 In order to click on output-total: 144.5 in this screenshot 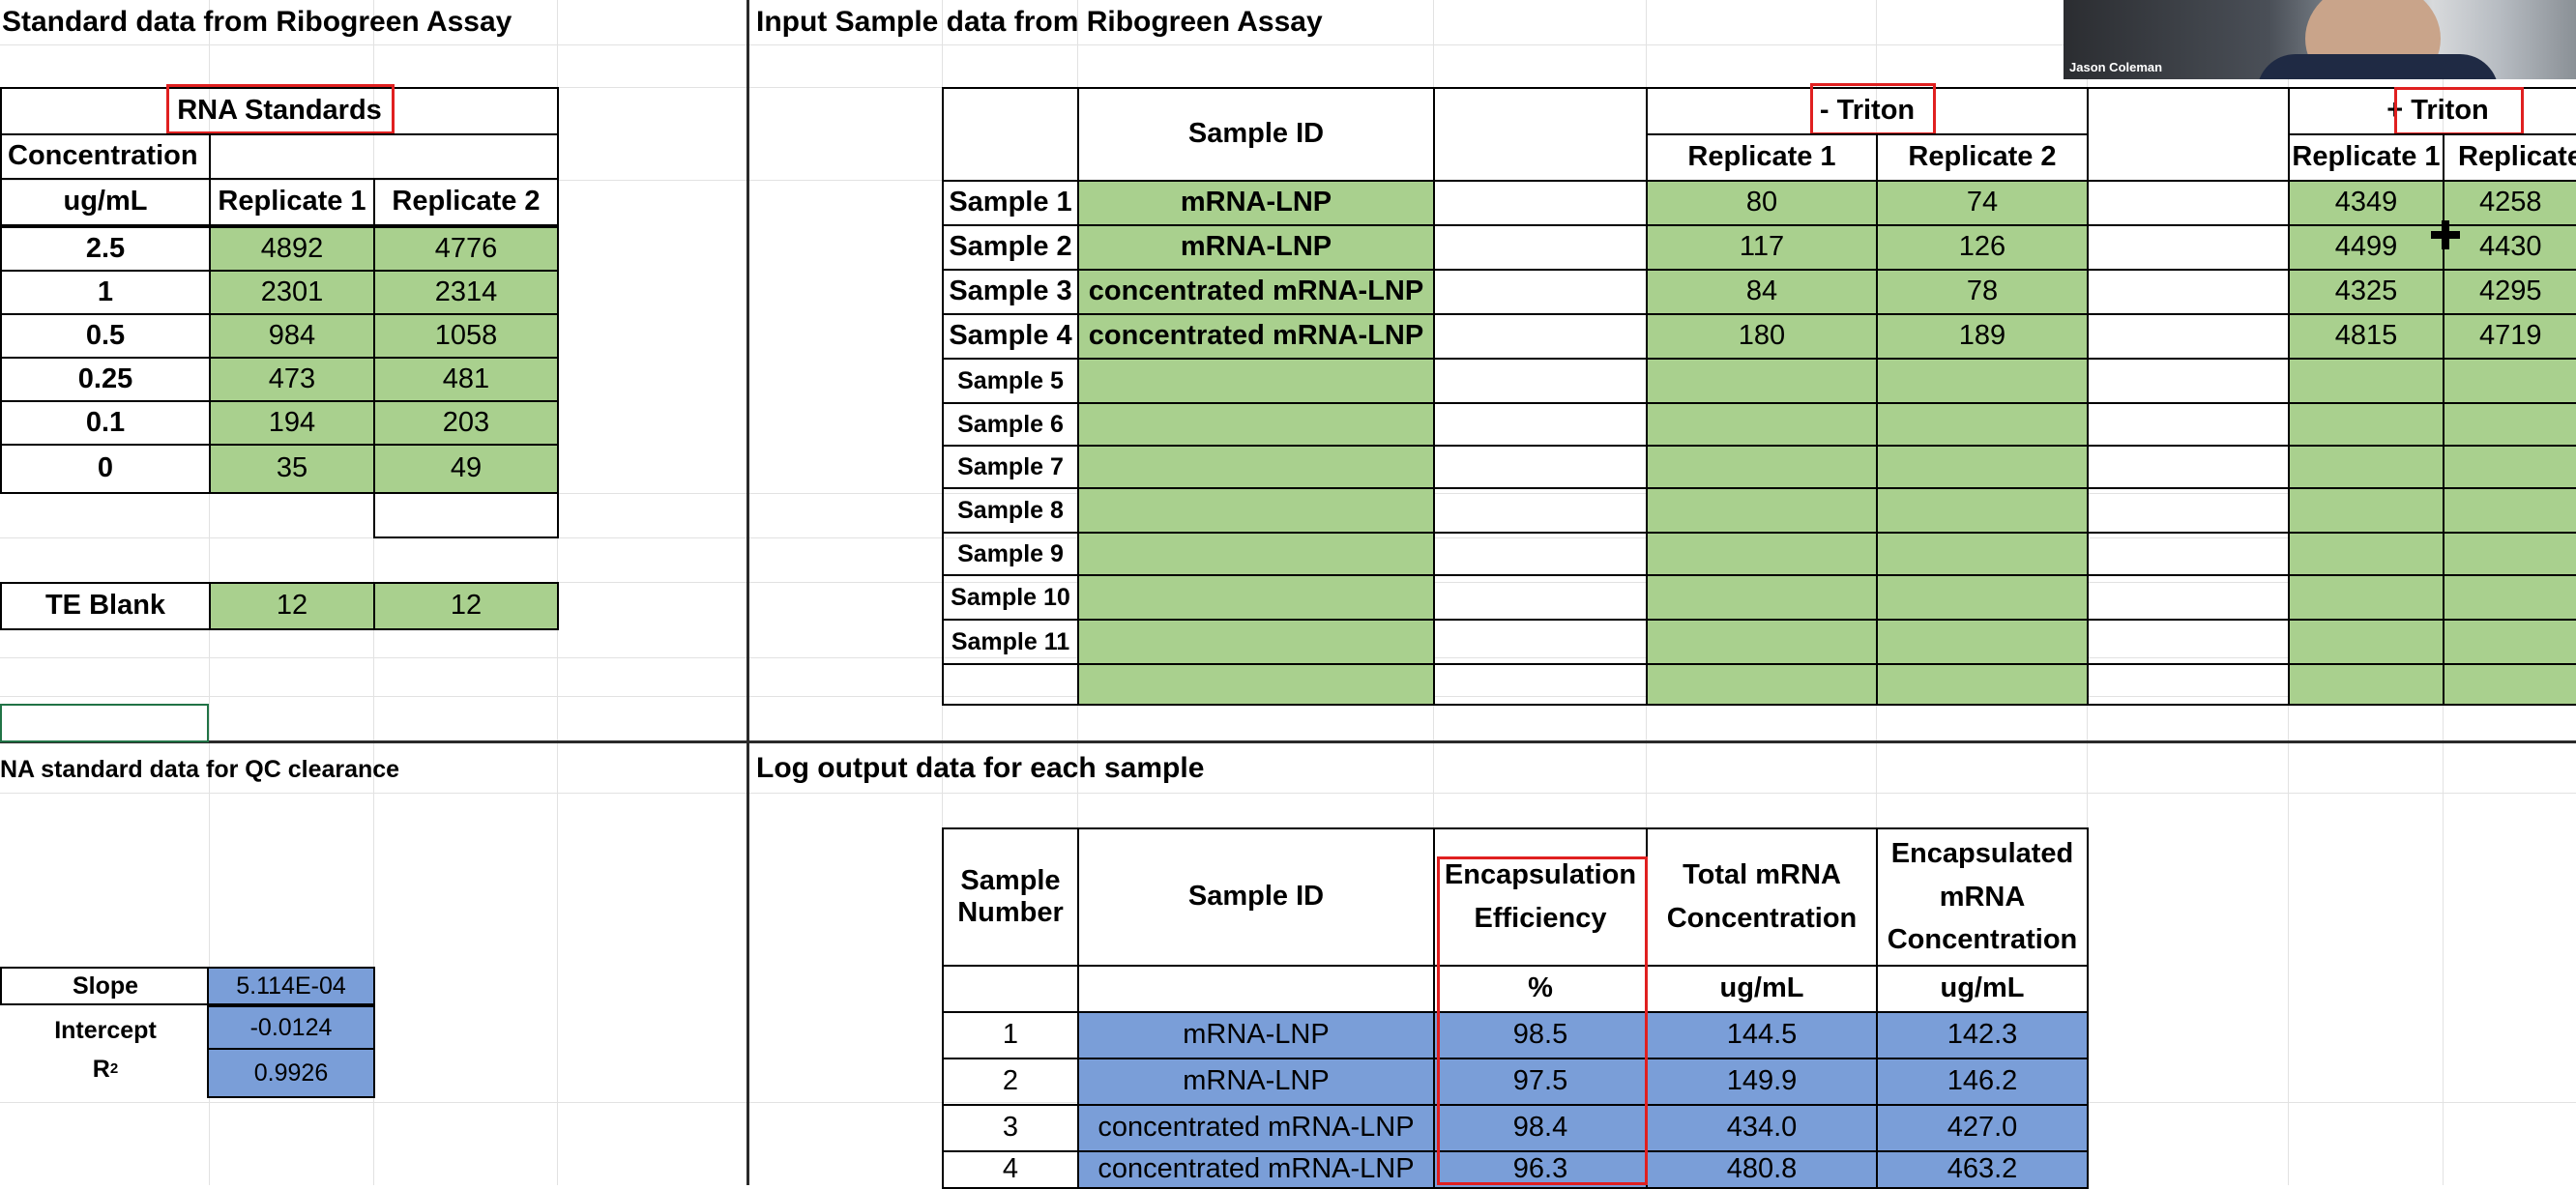, I will do `click(1762, 1035)`.